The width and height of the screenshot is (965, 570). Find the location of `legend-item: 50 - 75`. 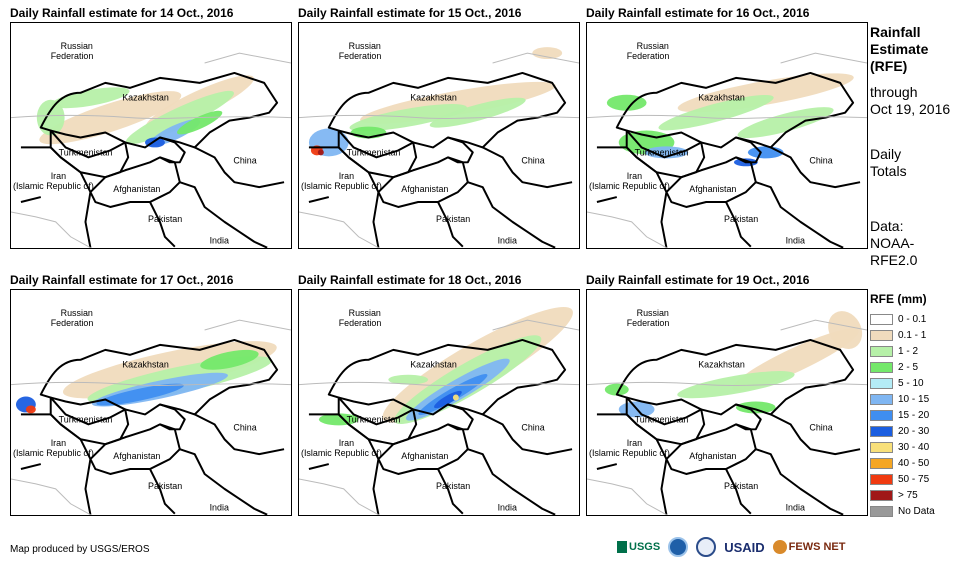

legend-item: 50 - 75 is located at coordinates (902, 479).